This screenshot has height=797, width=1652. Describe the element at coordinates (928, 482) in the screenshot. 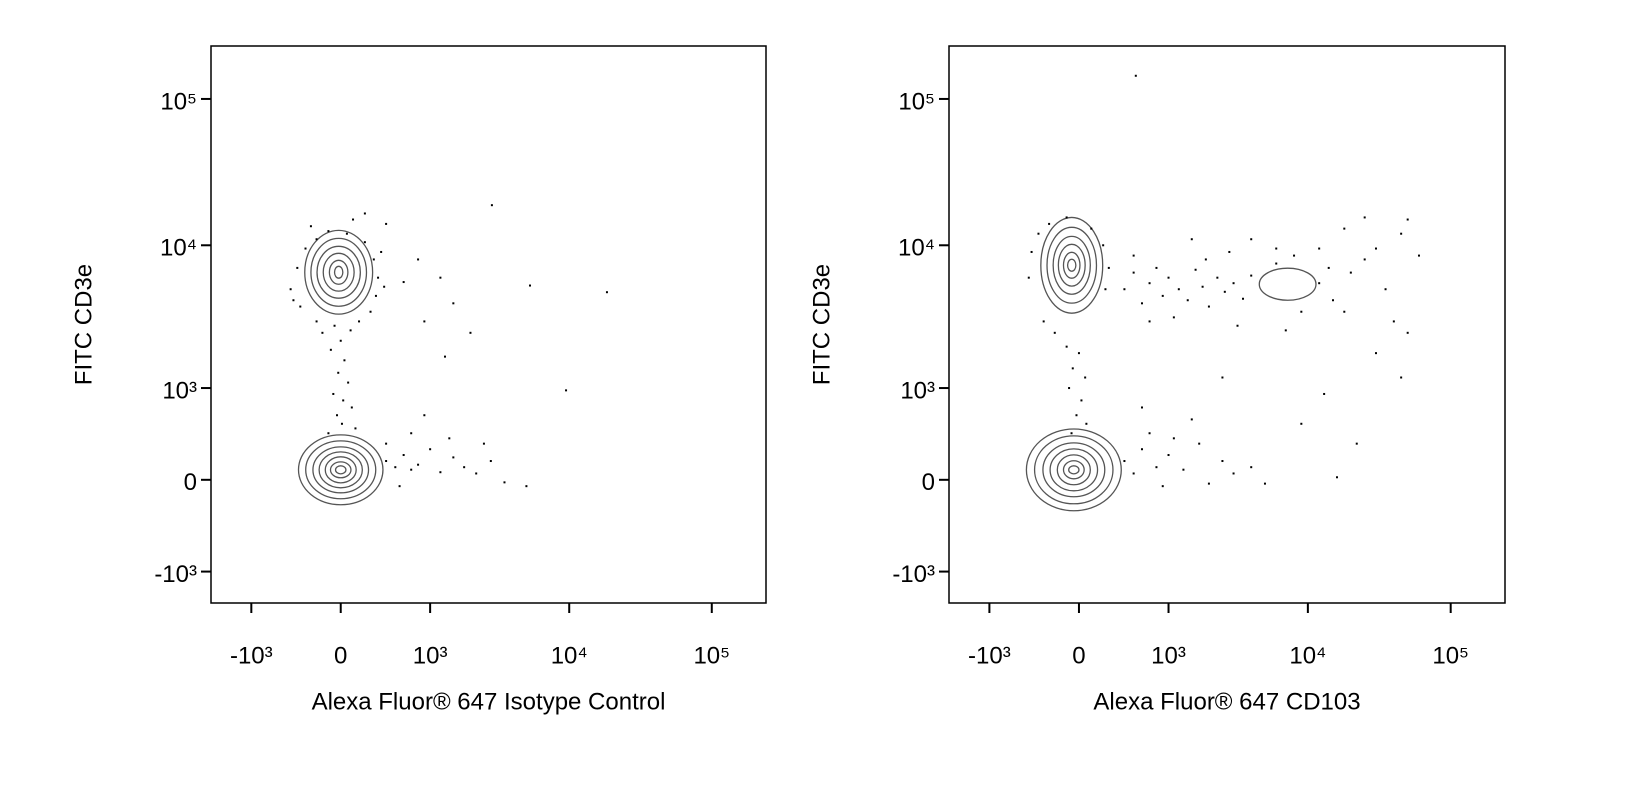

I see `y-tick-label: 0` at that location.